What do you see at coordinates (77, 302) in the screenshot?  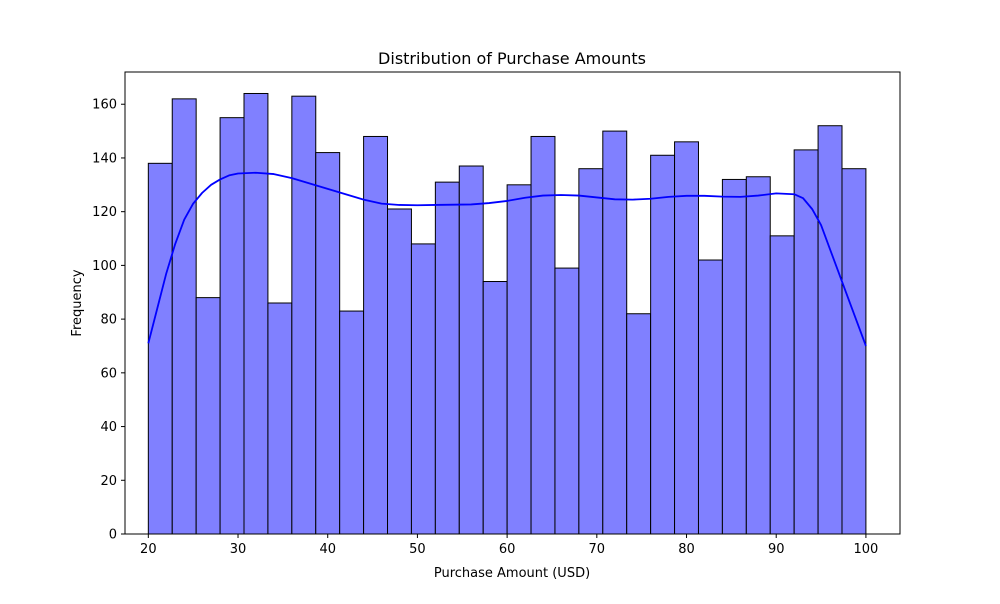 I see `y-axis-label: Frequency` at bounding box center [77, 302].